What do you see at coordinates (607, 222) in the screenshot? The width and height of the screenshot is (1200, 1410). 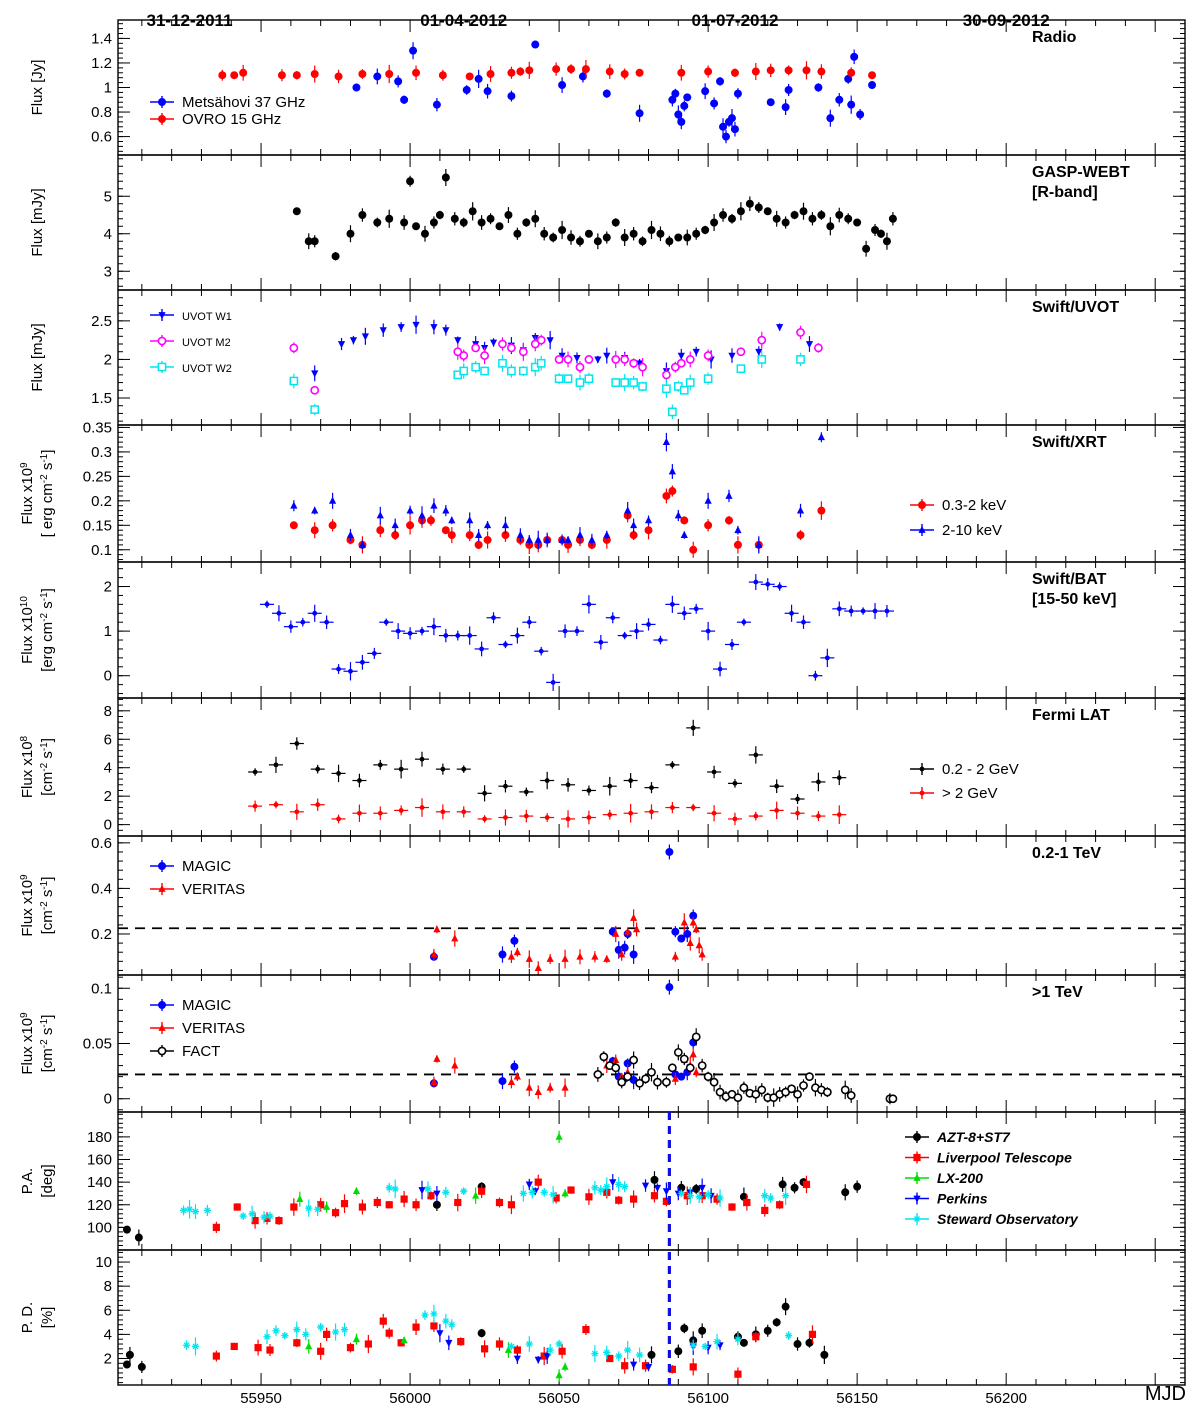 I see `panel-optical: 3 4 5 Flux [mJy] GASP-WEBT [R-band]` at bounding box center [607, 222].